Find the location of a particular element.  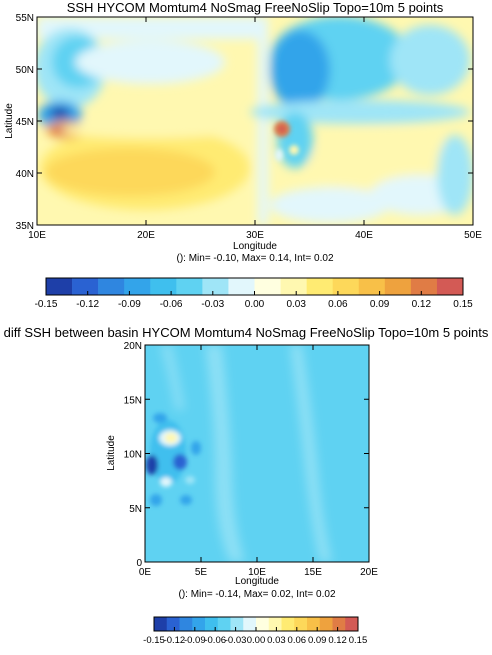

y-tick-label: 50N is located at coordinates (25, 70).